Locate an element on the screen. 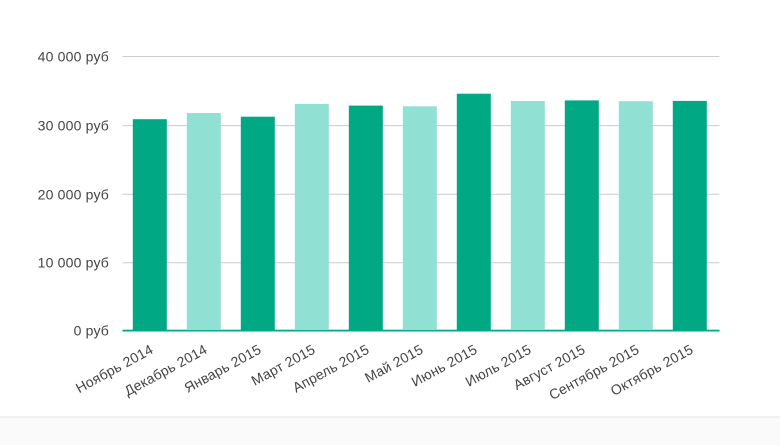 This screenshot has width=780, height=445. svg-text: 10 000 руб is located at coordinates (73, 263).